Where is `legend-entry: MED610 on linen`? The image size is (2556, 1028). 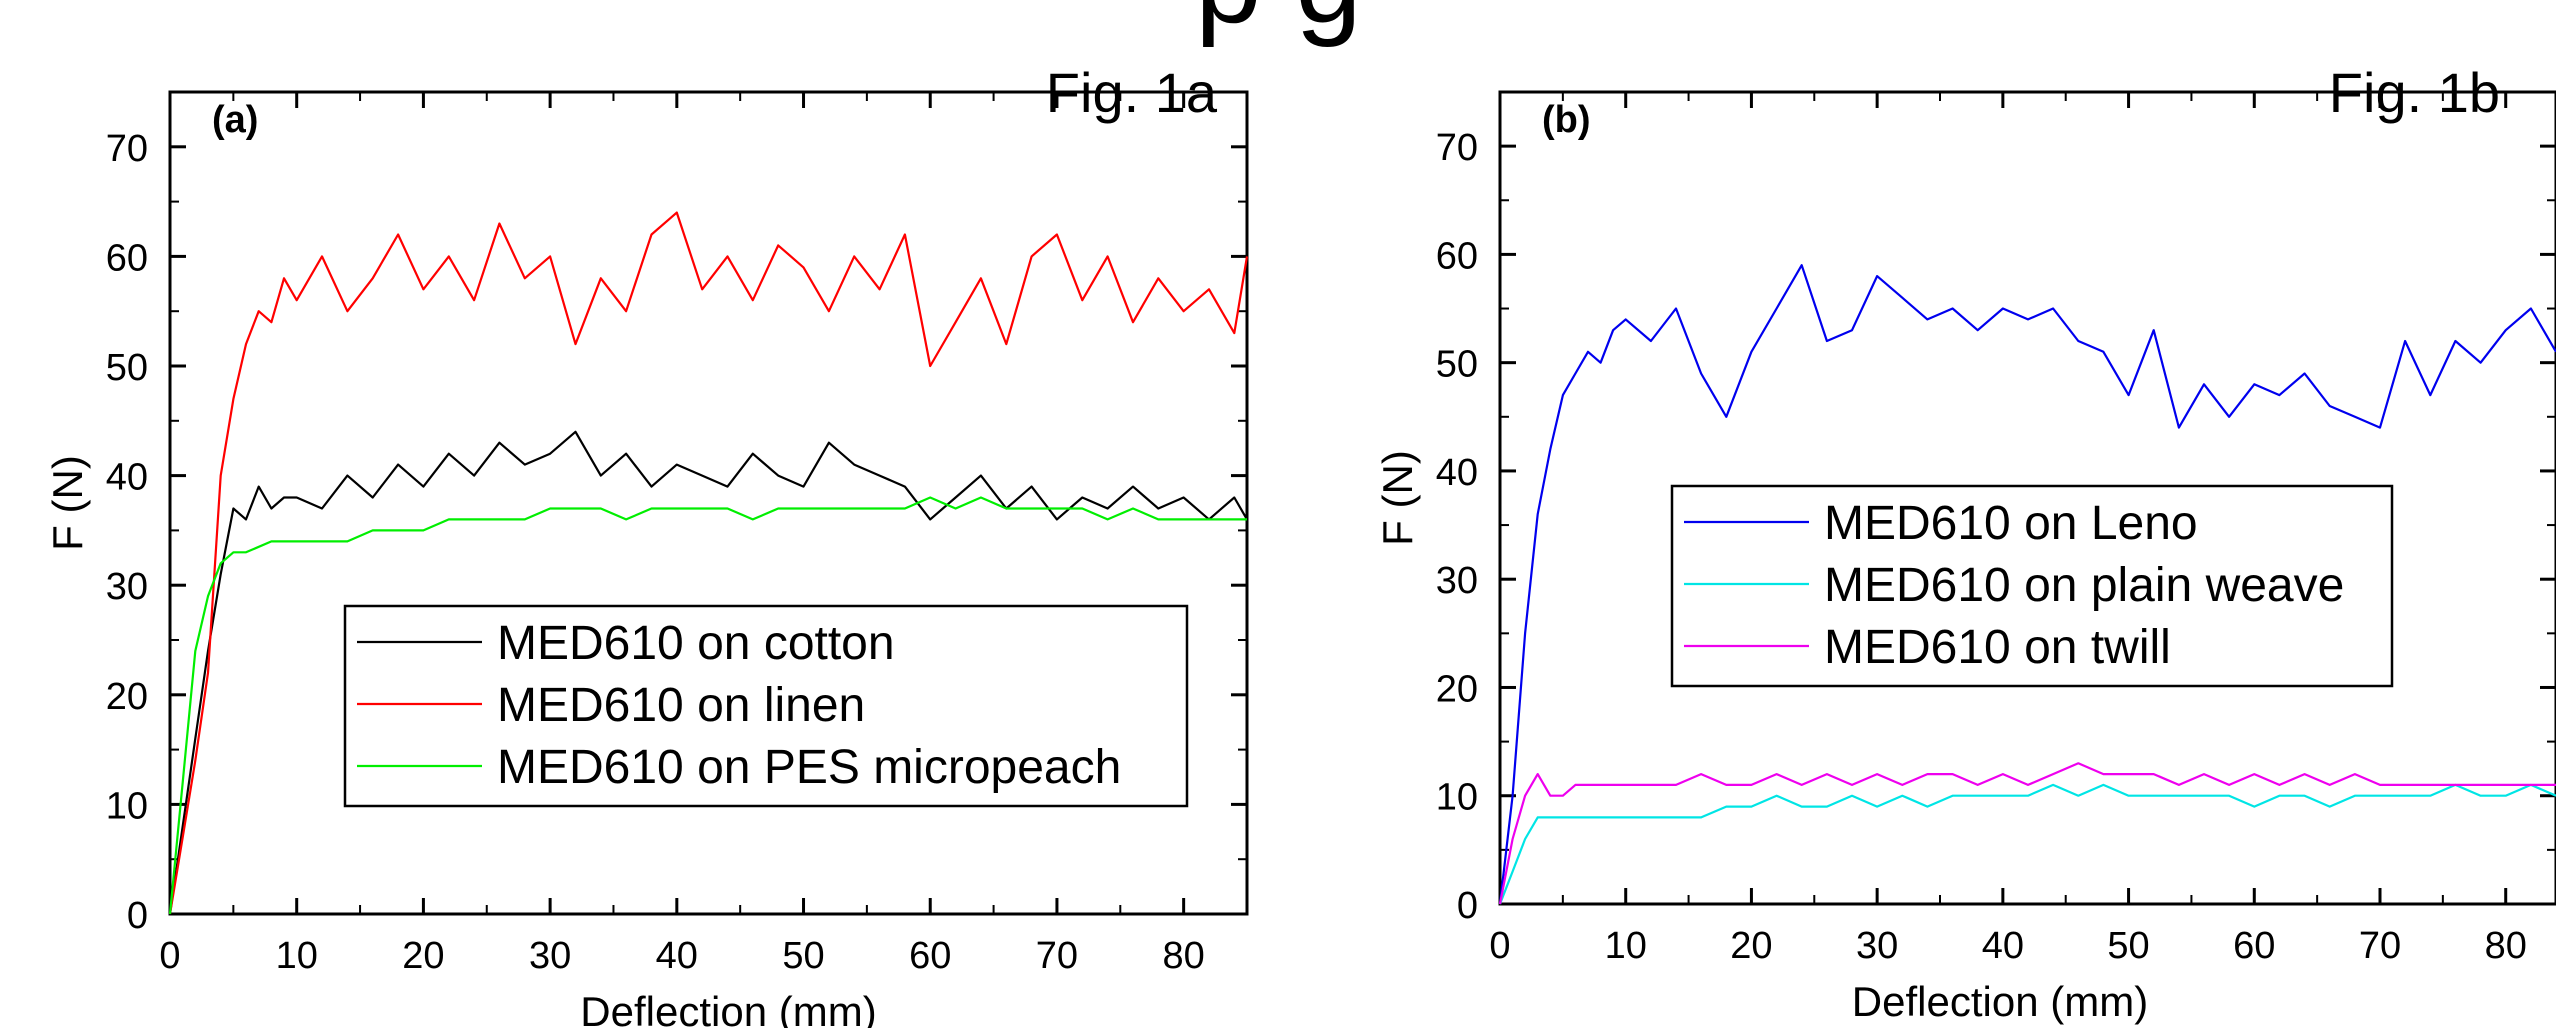
legend-entry: MED610 on linen is located at coordinates (681, 705).